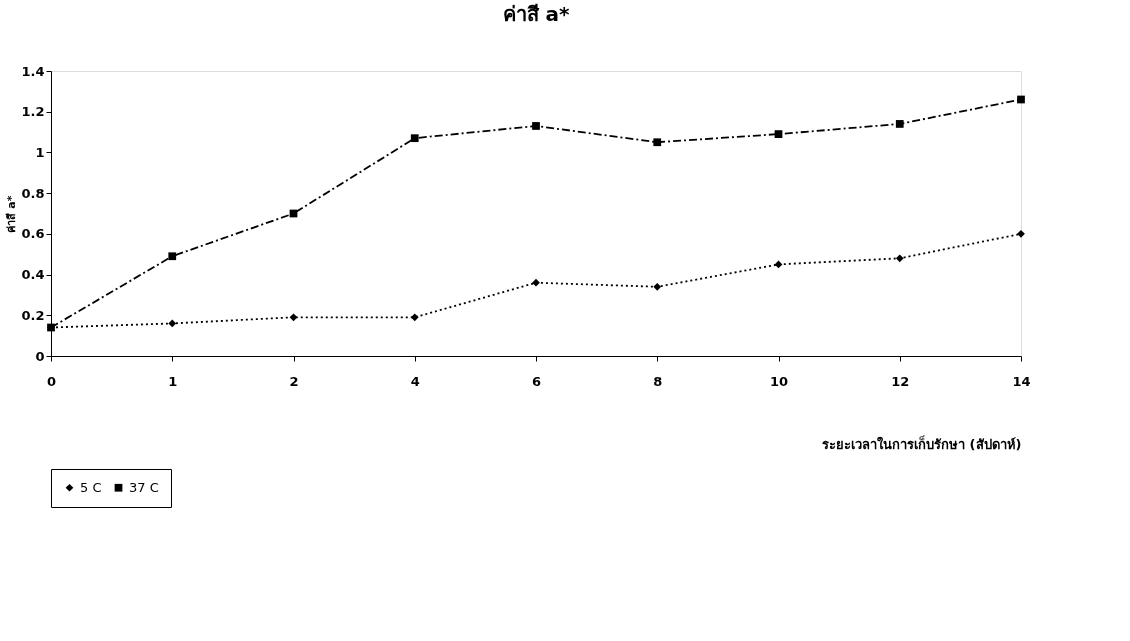 The width and height of the screenshot is (1130, 641). What do you see at coordinates (415, 381) in the screenshot?
I see `x-tick-label: 4` at bounding box center [415, 381].